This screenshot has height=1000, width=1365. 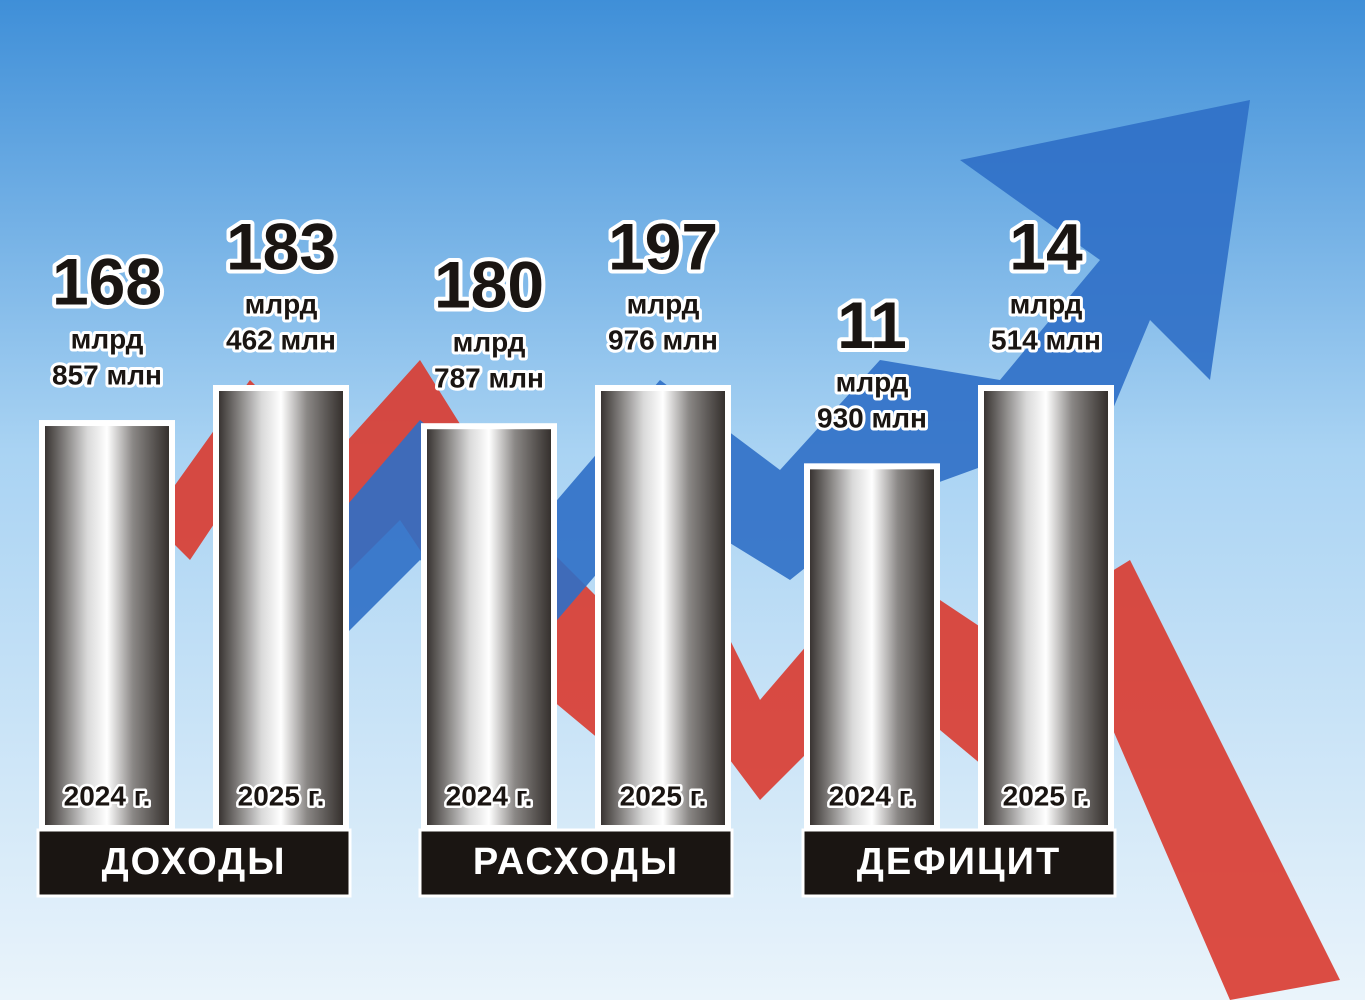 I want to click on value-label-main: 11, so click(x=872, y=325).